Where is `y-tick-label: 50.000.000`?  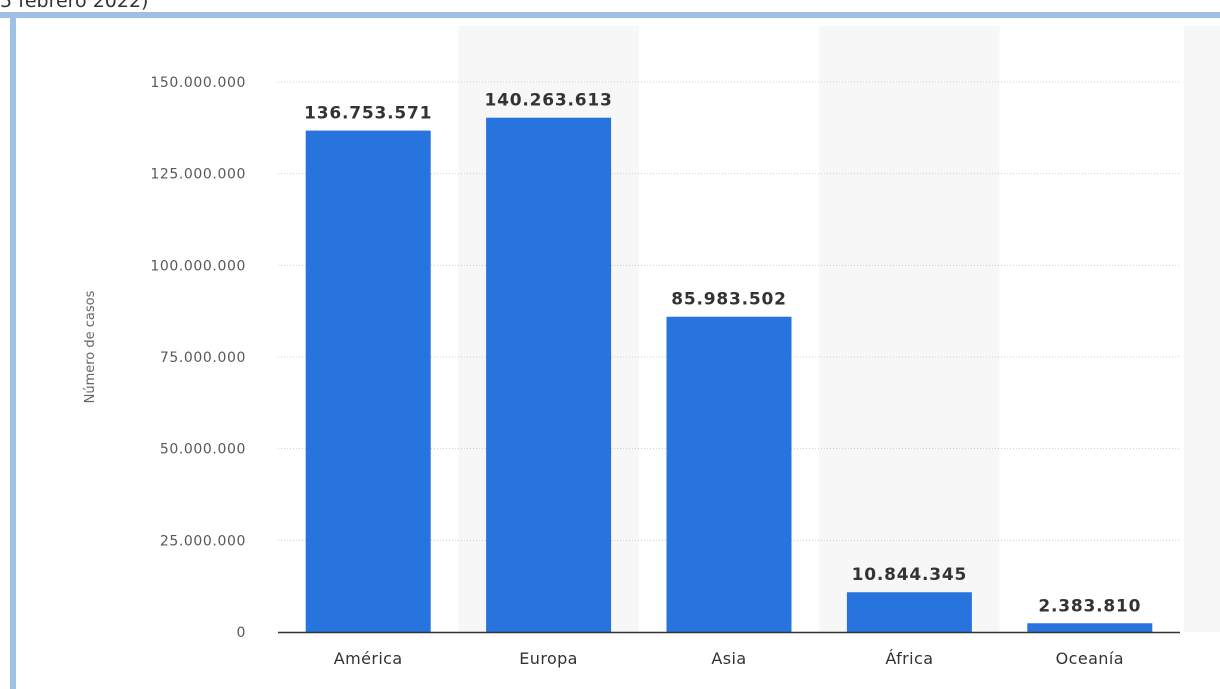
y-tick-label: 50.000.000 is located at coordinates (203, 450).